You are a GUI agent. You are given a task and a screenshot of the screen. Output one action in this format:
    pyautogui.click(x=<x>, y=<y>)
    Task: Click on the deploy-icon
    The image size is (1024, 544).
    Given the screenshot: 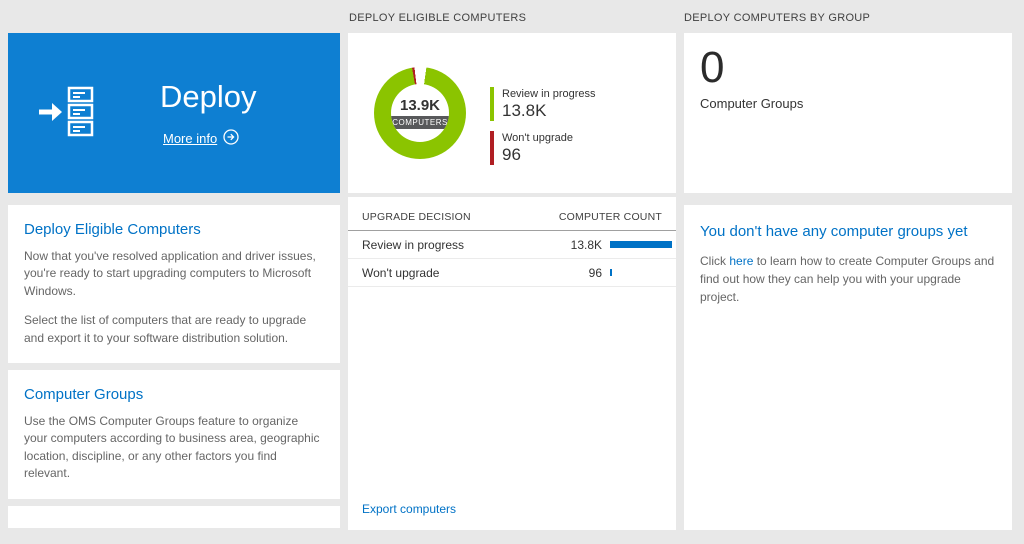 What is the action you would take?
    pyautogui.click(x=67, y=114)
    